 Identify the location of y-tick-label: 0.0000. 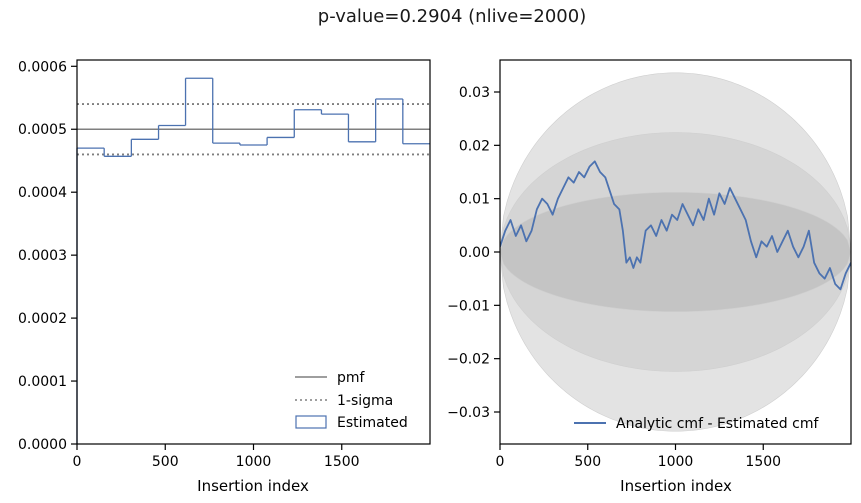
(42, 445).